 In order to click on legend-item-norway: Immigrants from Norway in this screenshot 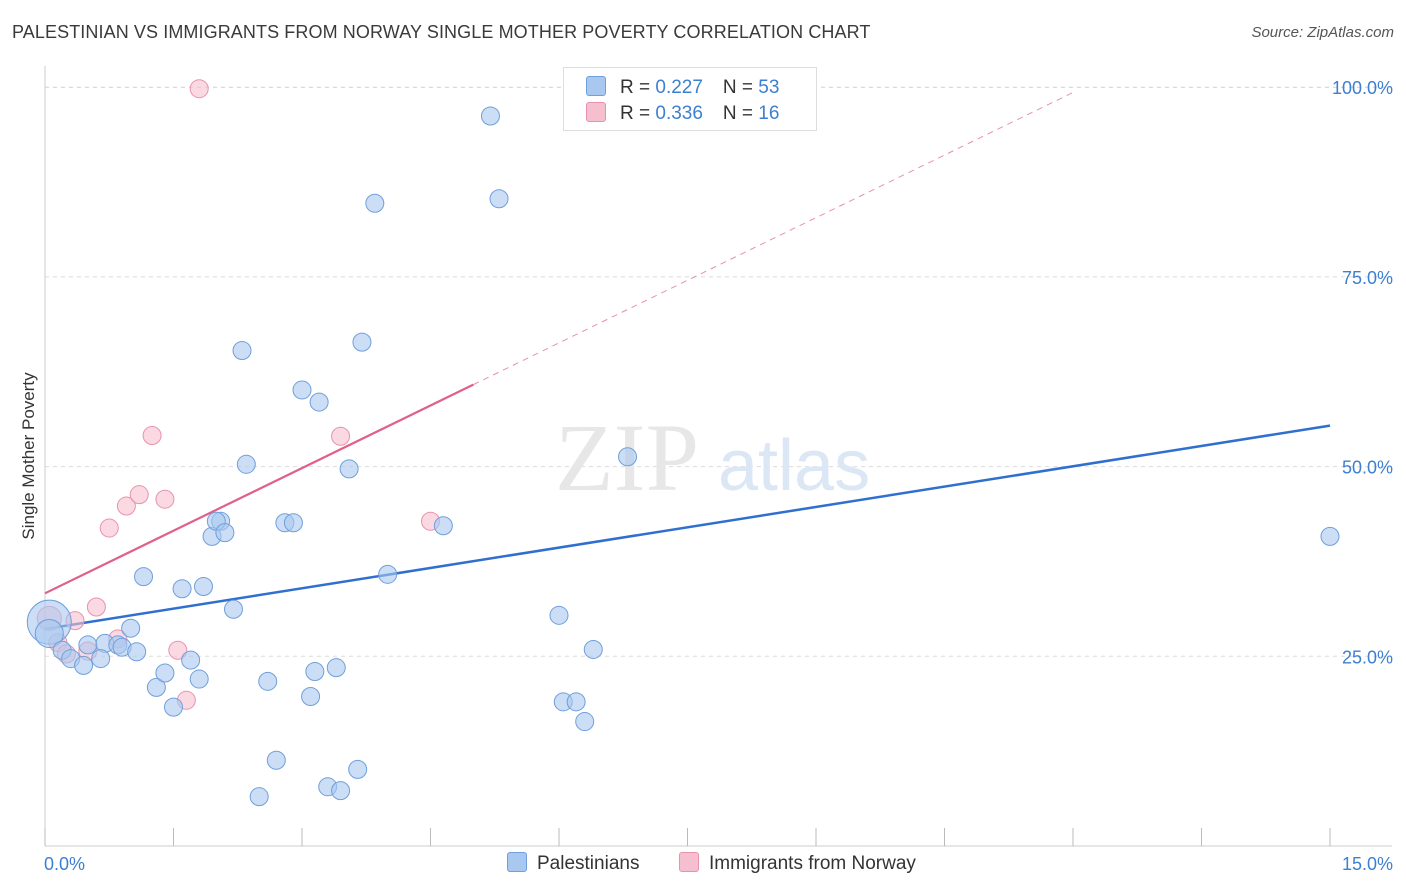, I will do `click(797, 863)`.